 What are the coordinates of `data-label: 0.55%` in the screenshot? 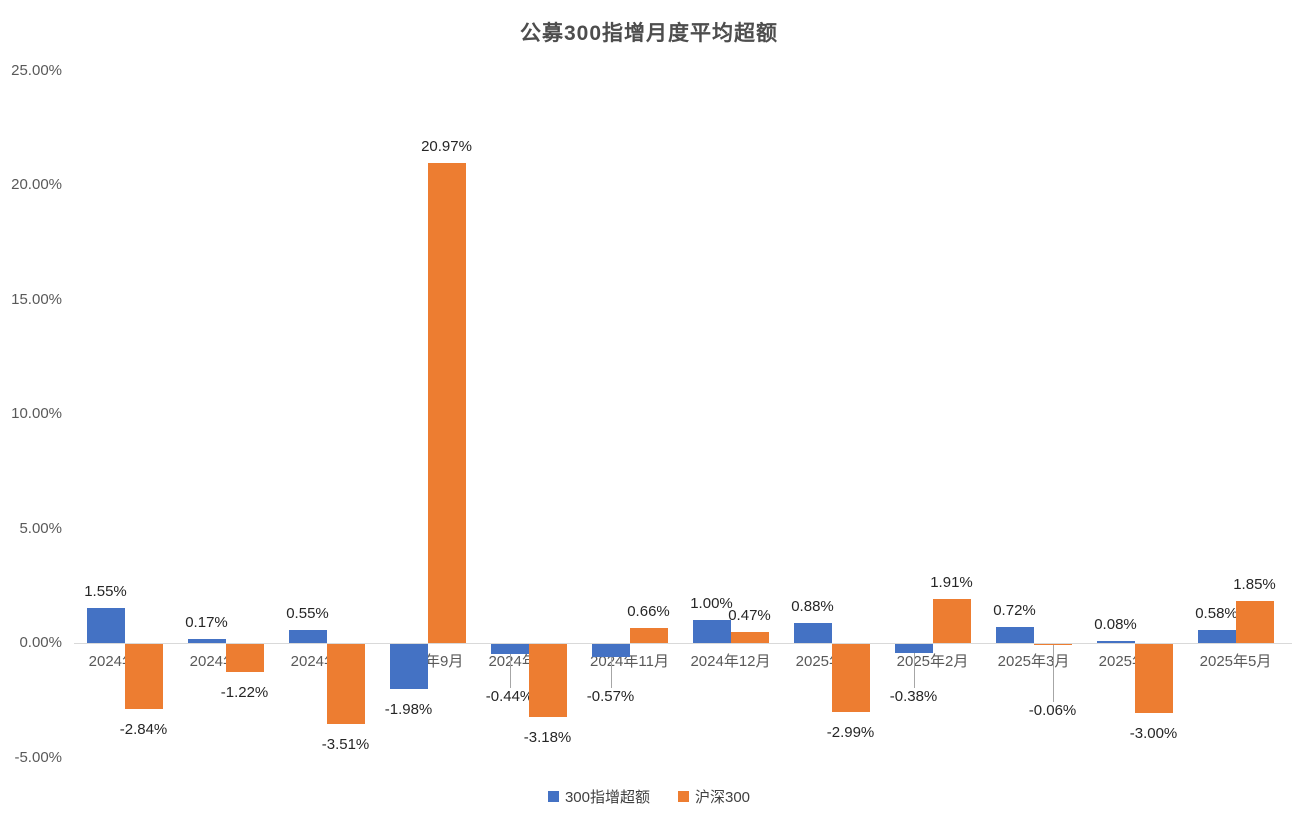 It's located at (307, 614).